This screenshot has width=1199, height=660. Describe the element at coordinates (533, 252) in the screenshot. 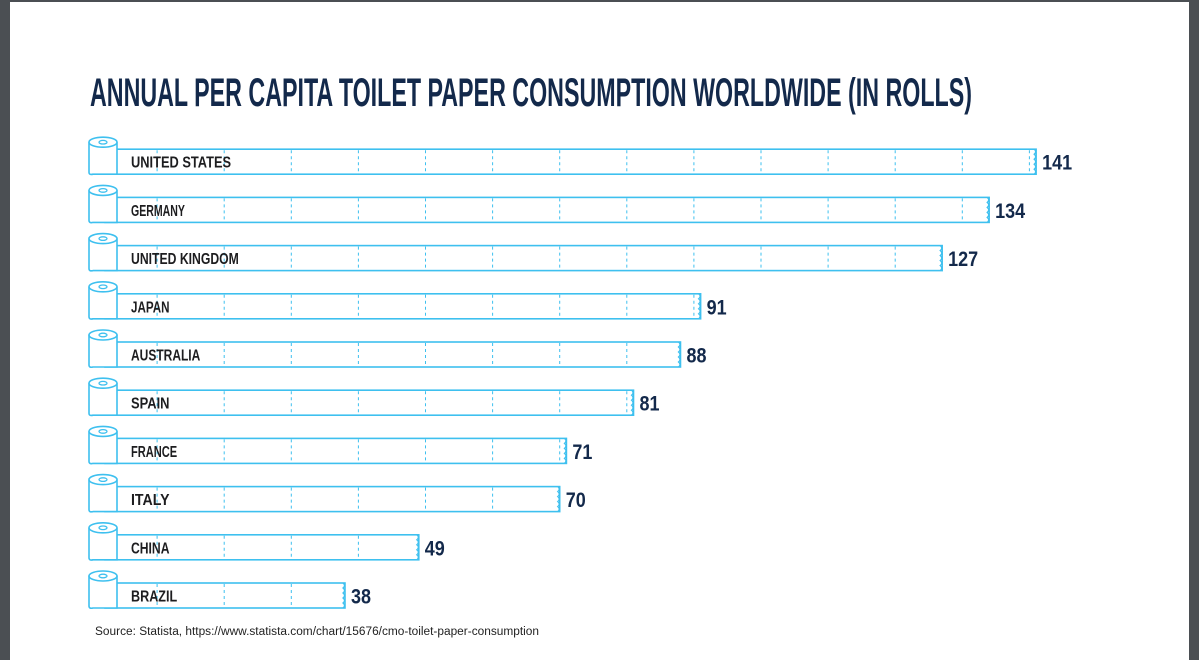

I see `bar-row: UNITED KINGDOM 127` at that location.